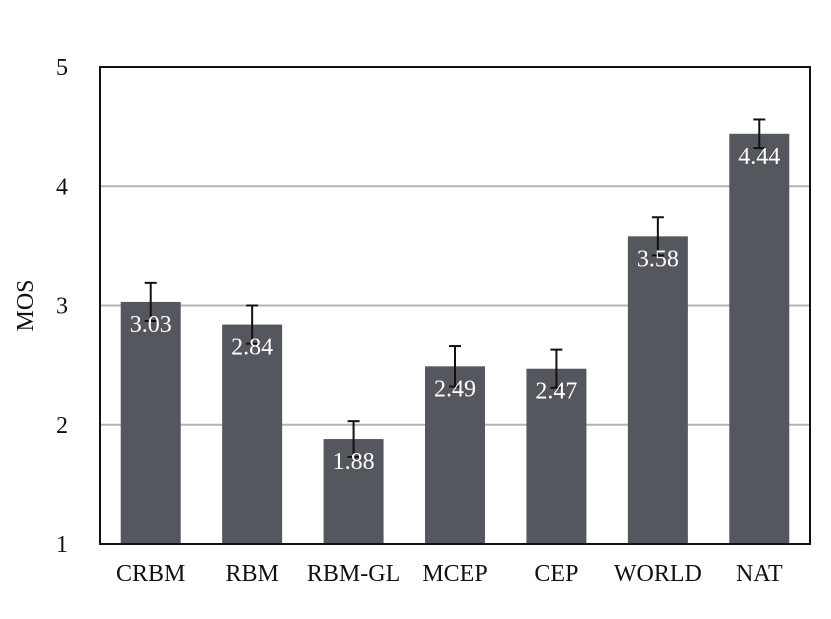 The height and width of the screenshot is (619, 831). What do you see at coordinates (252, 434) in the screenshot?
I see `bar-rbm` at bounding box center [252, 434].